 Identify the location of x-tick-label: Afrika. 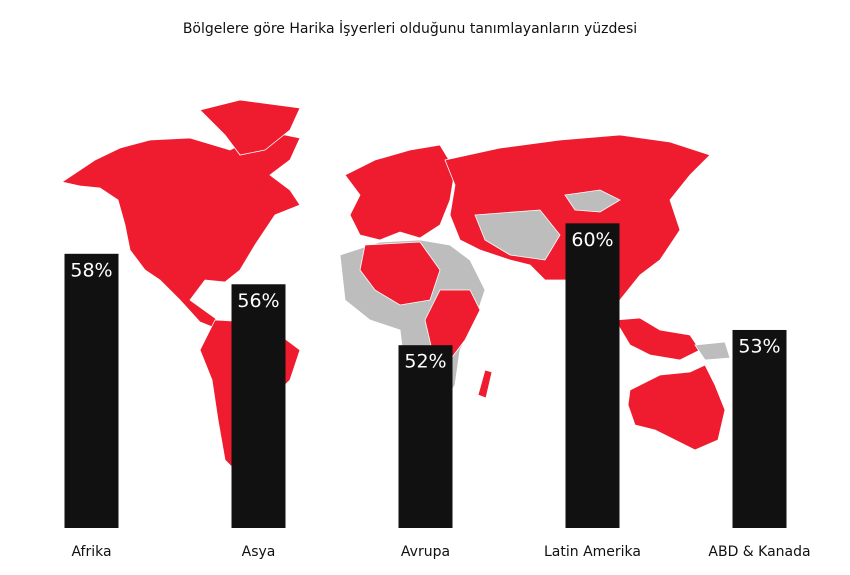
(91, 552).